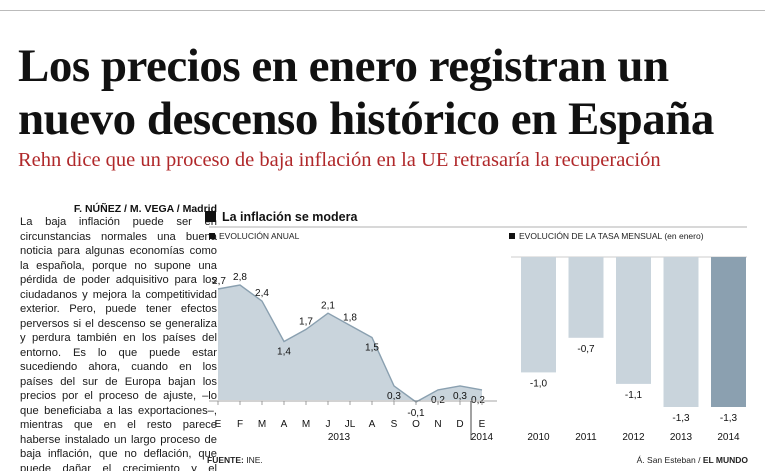 Image resolution: width=765 pixels, height=471 pixels. What do you see at coordinates (725, 460) in the screenshot?
I see `credit-outlet: EL MUNDO` at bounding box center [725, 460].